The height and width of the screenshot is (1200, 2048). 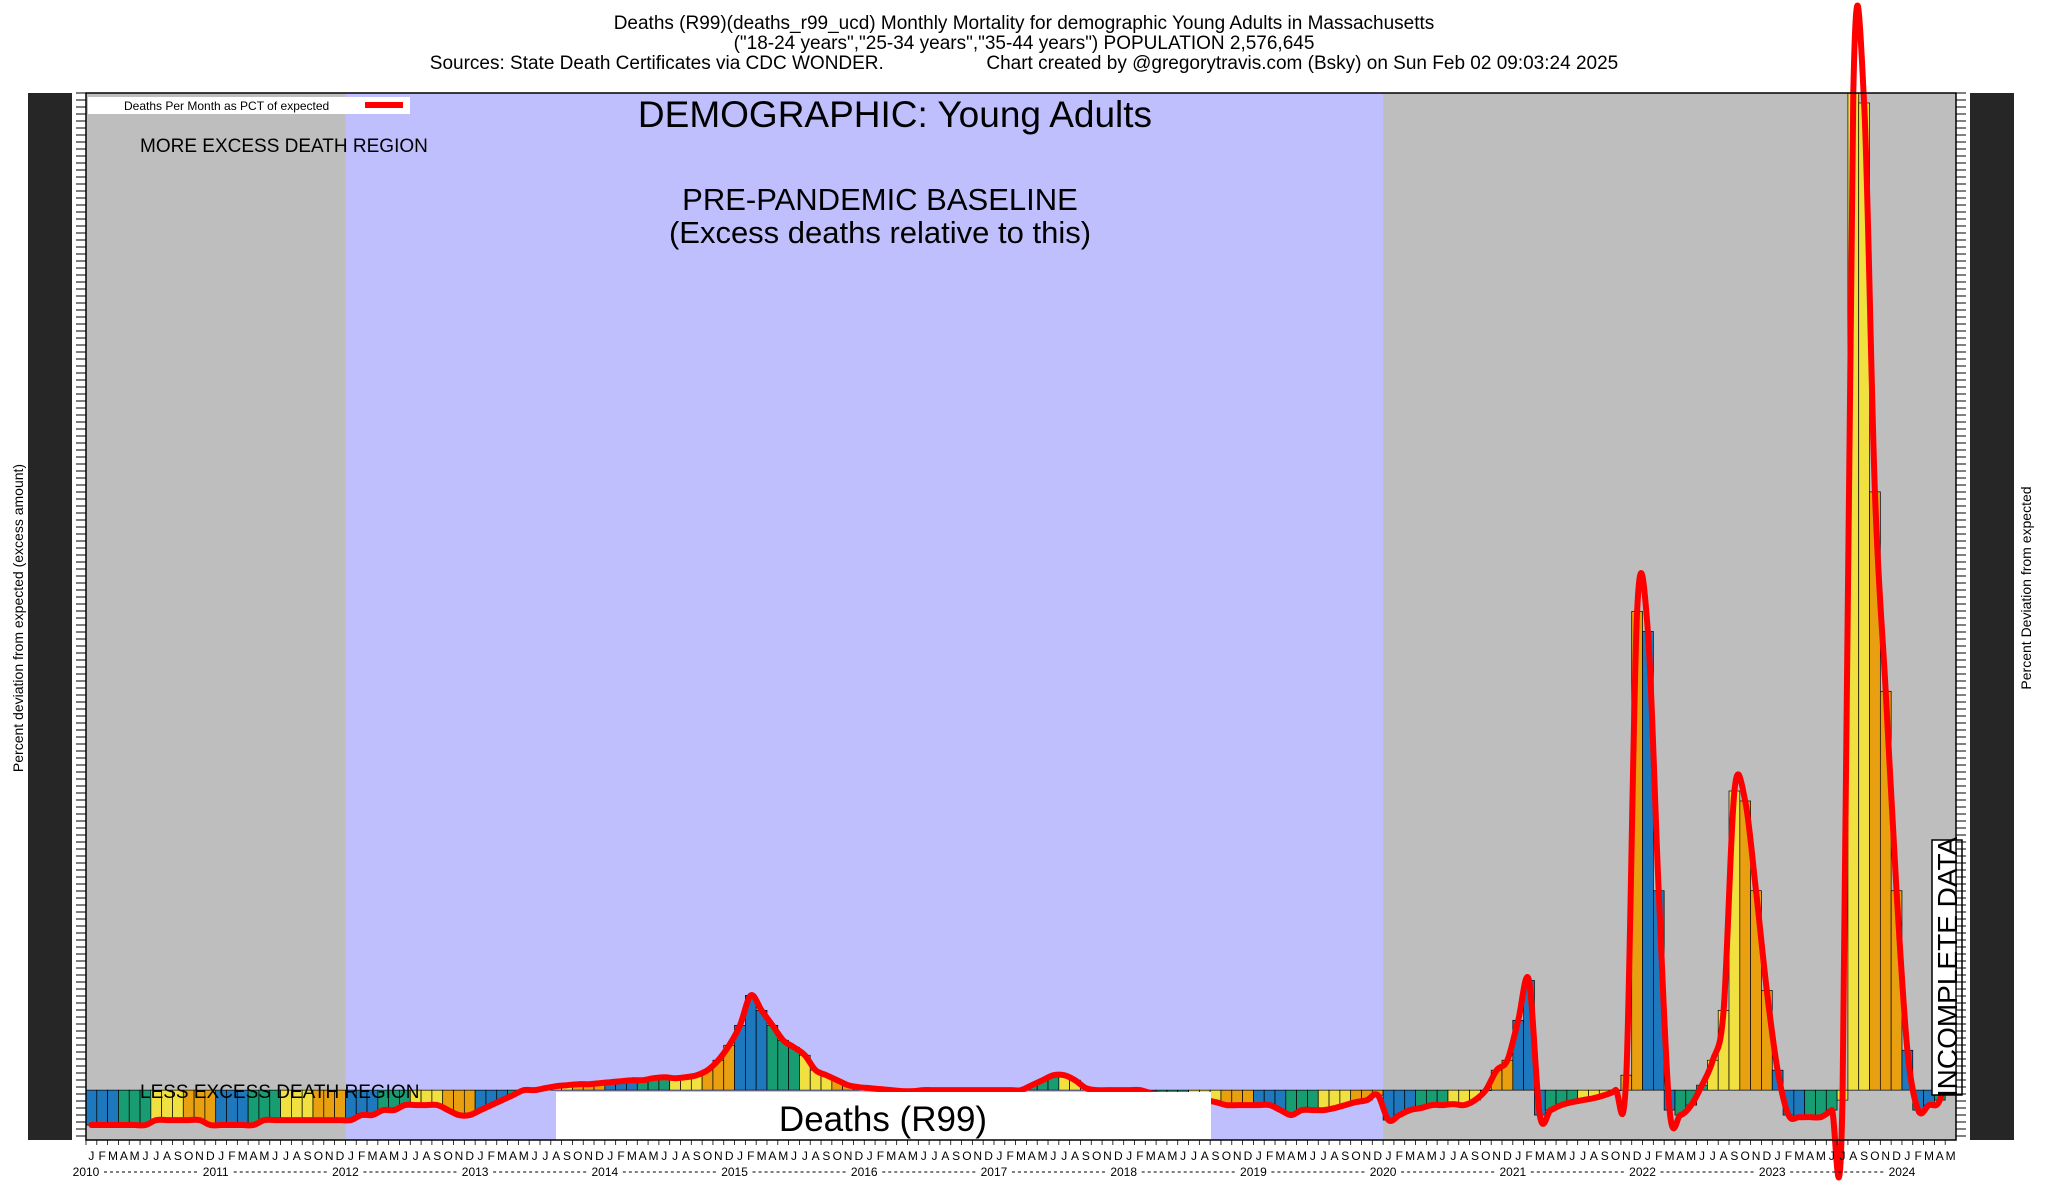 I want to click on x-tick-year: 2014, so click(x=604, y=1172).